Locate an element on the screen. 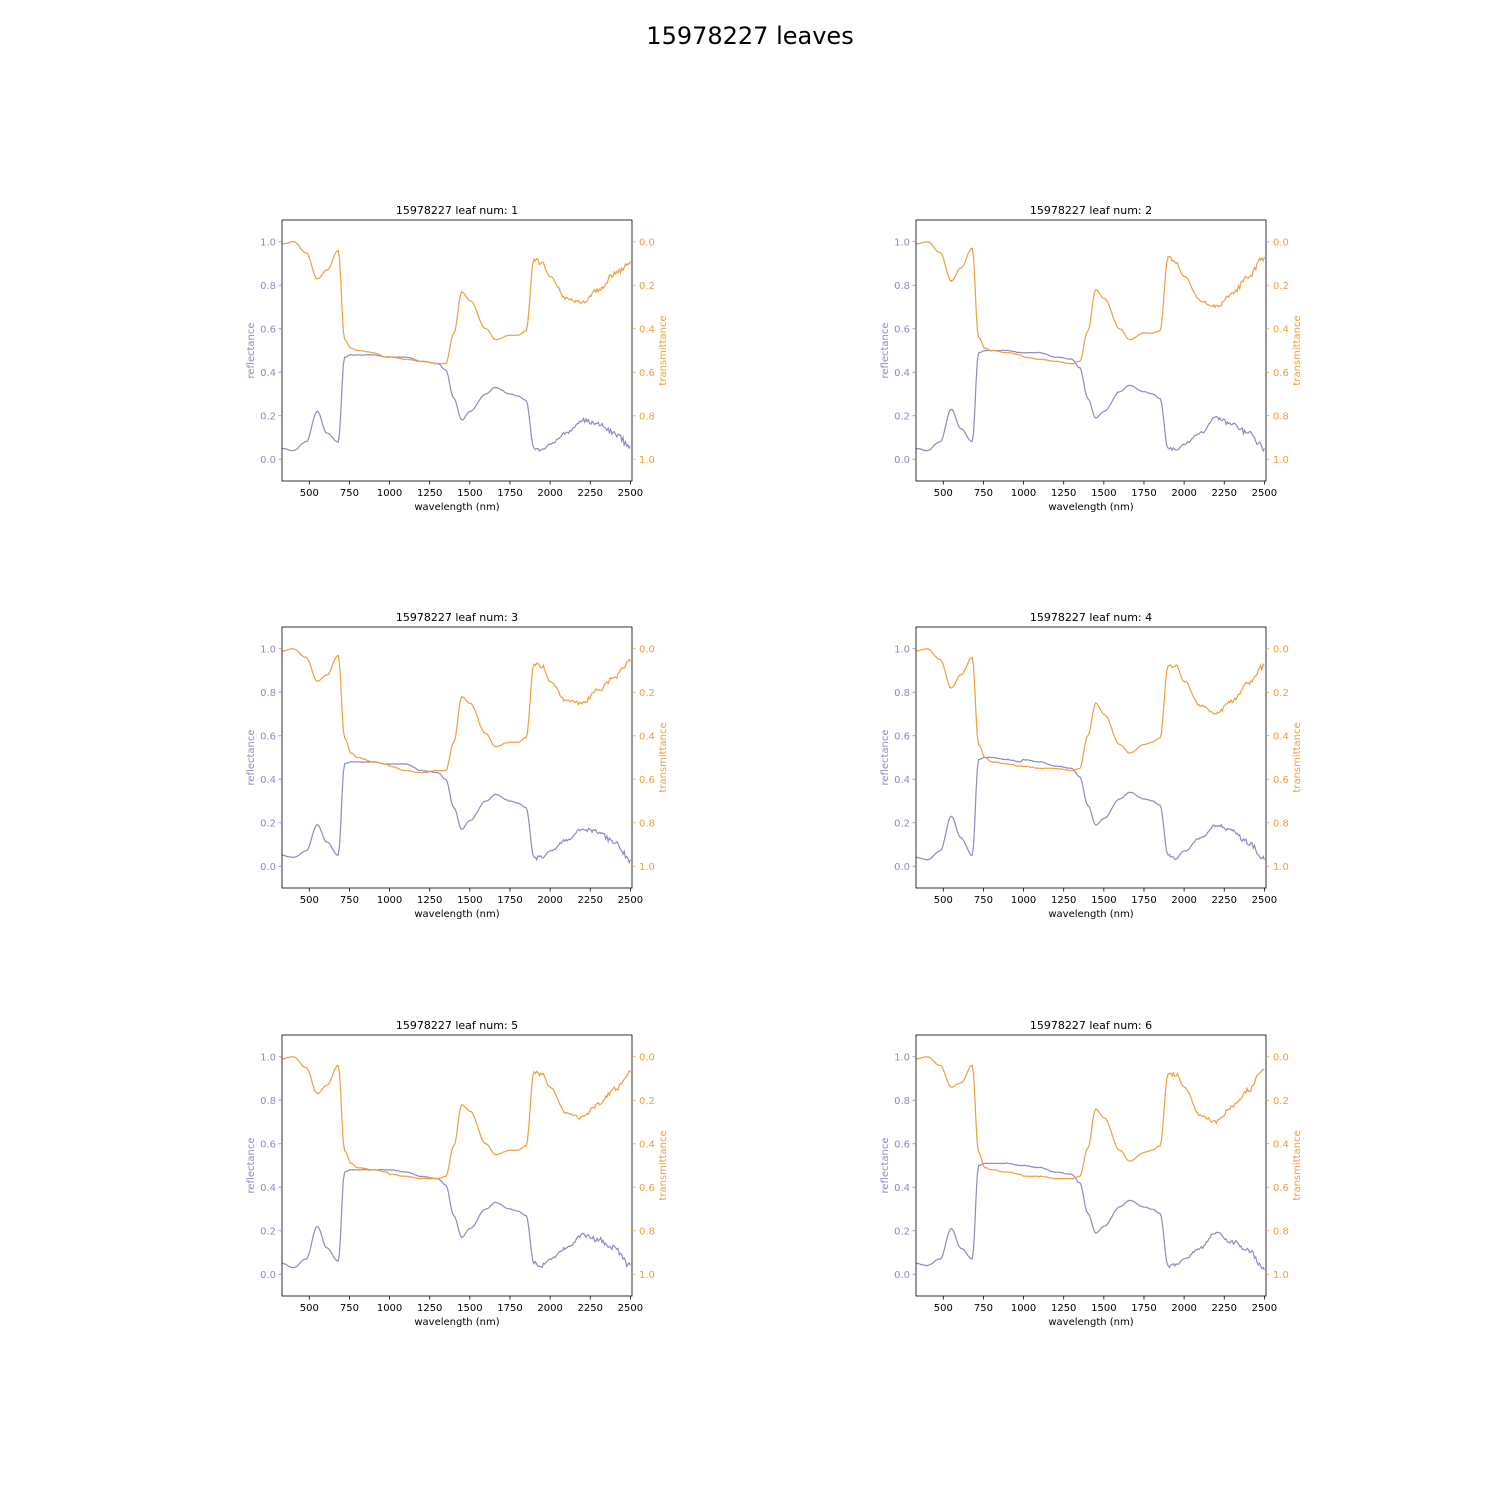  subplot-title: 15978227 leaf num: 1 is located at coordinates (457, 210).